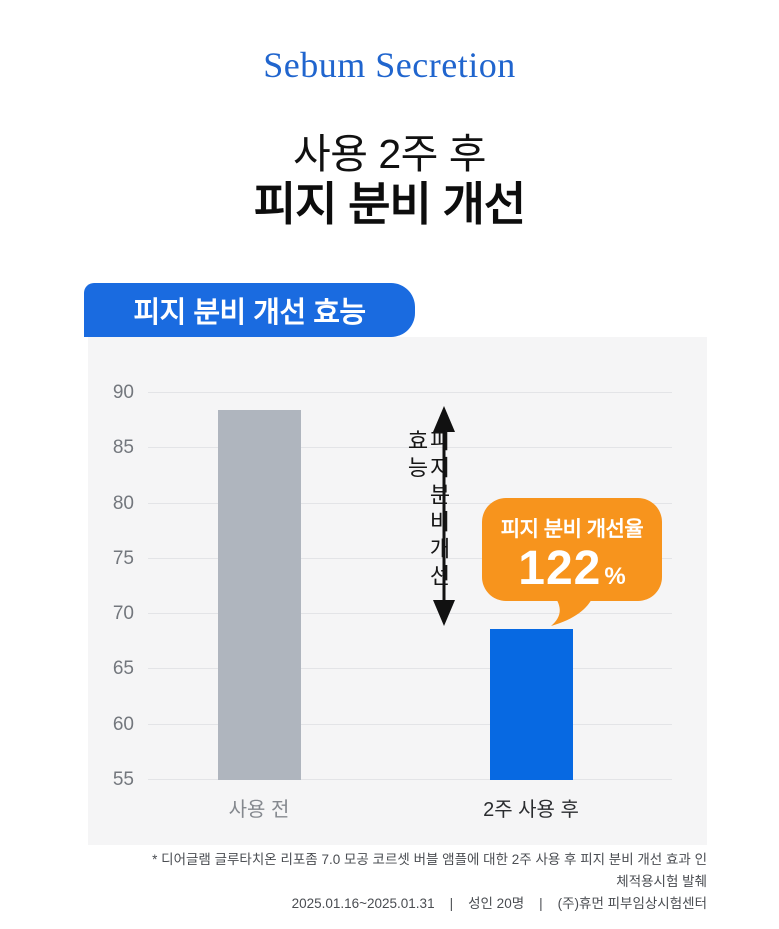  What do you see at coordinates (259, 594) in the screenshot?
I see `bar-before-use` at bounding box center [259, 594].